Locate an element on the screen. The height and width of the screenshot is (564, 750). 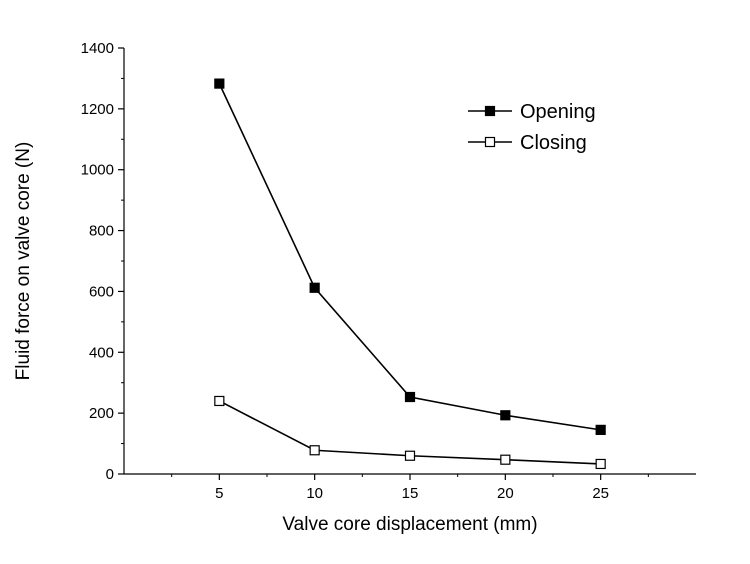
legend-item: Closing is located at coordinates (527, 143).